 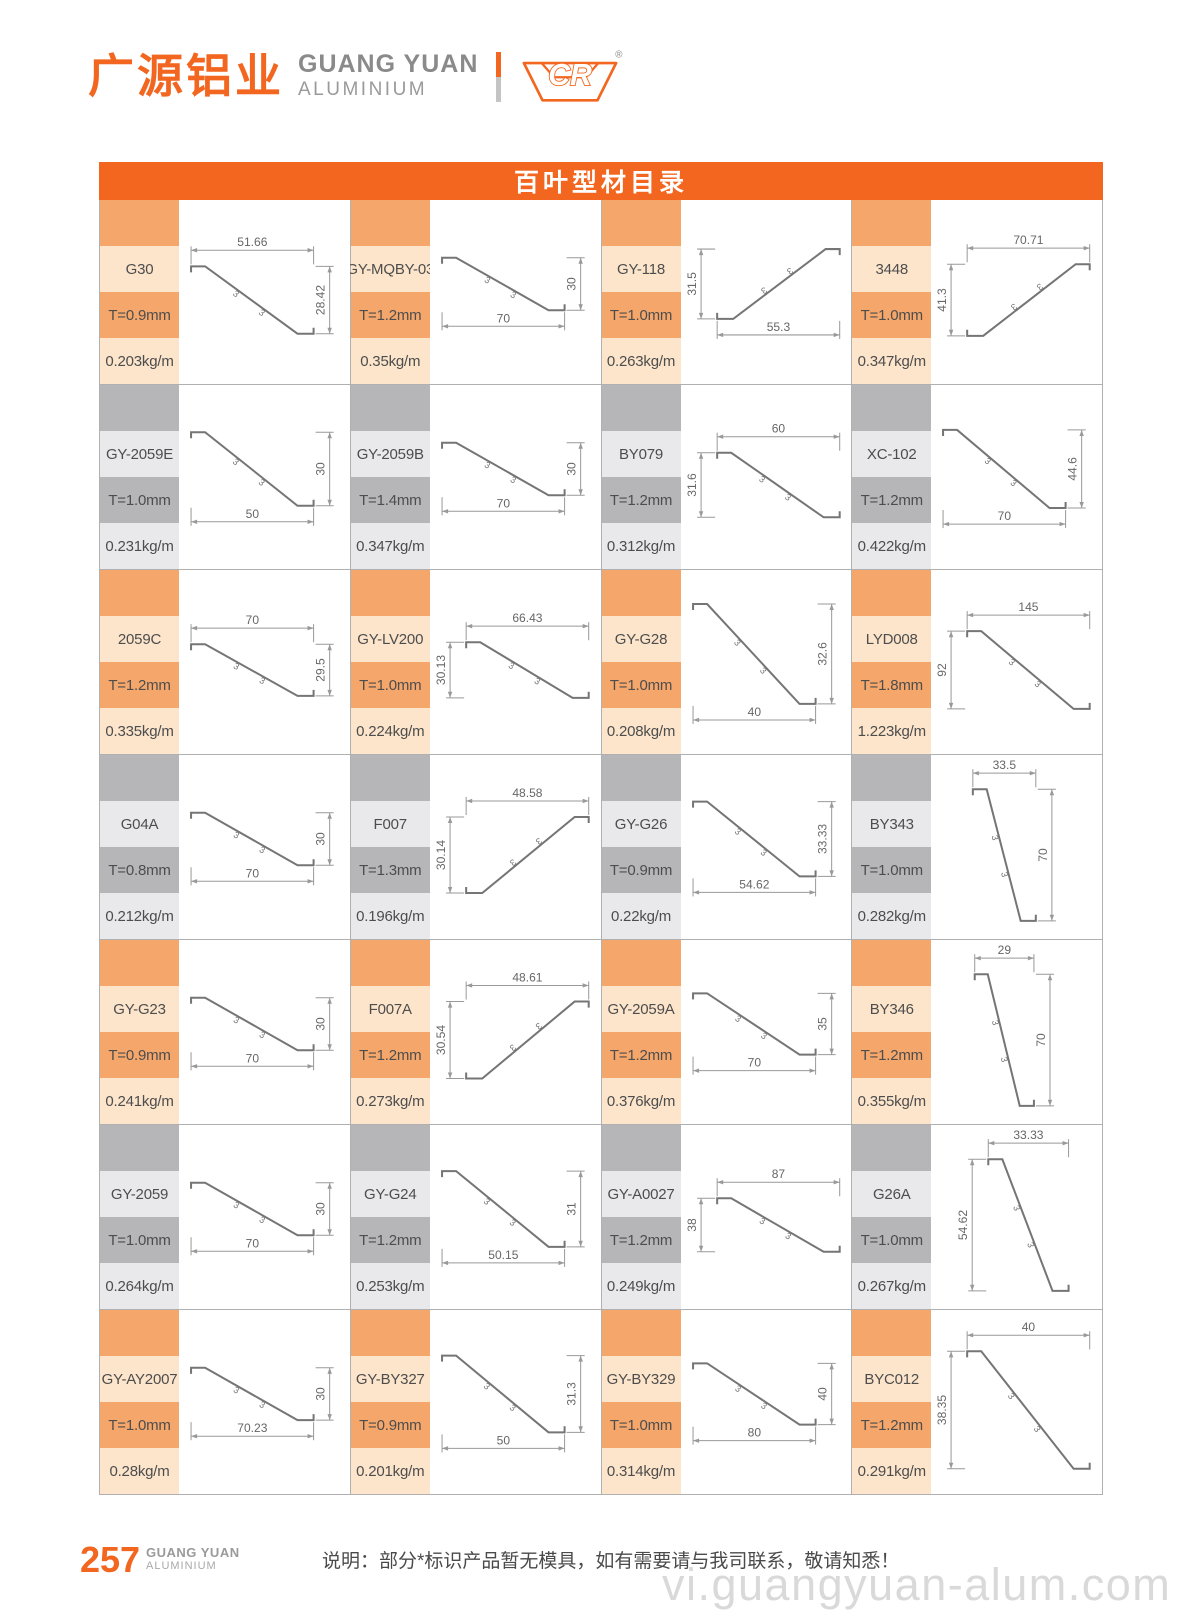 What do you see at coordinates (692, 1225) in the screenshot?
I see `dimension-label: 38` at bounding box center [692, 1225].